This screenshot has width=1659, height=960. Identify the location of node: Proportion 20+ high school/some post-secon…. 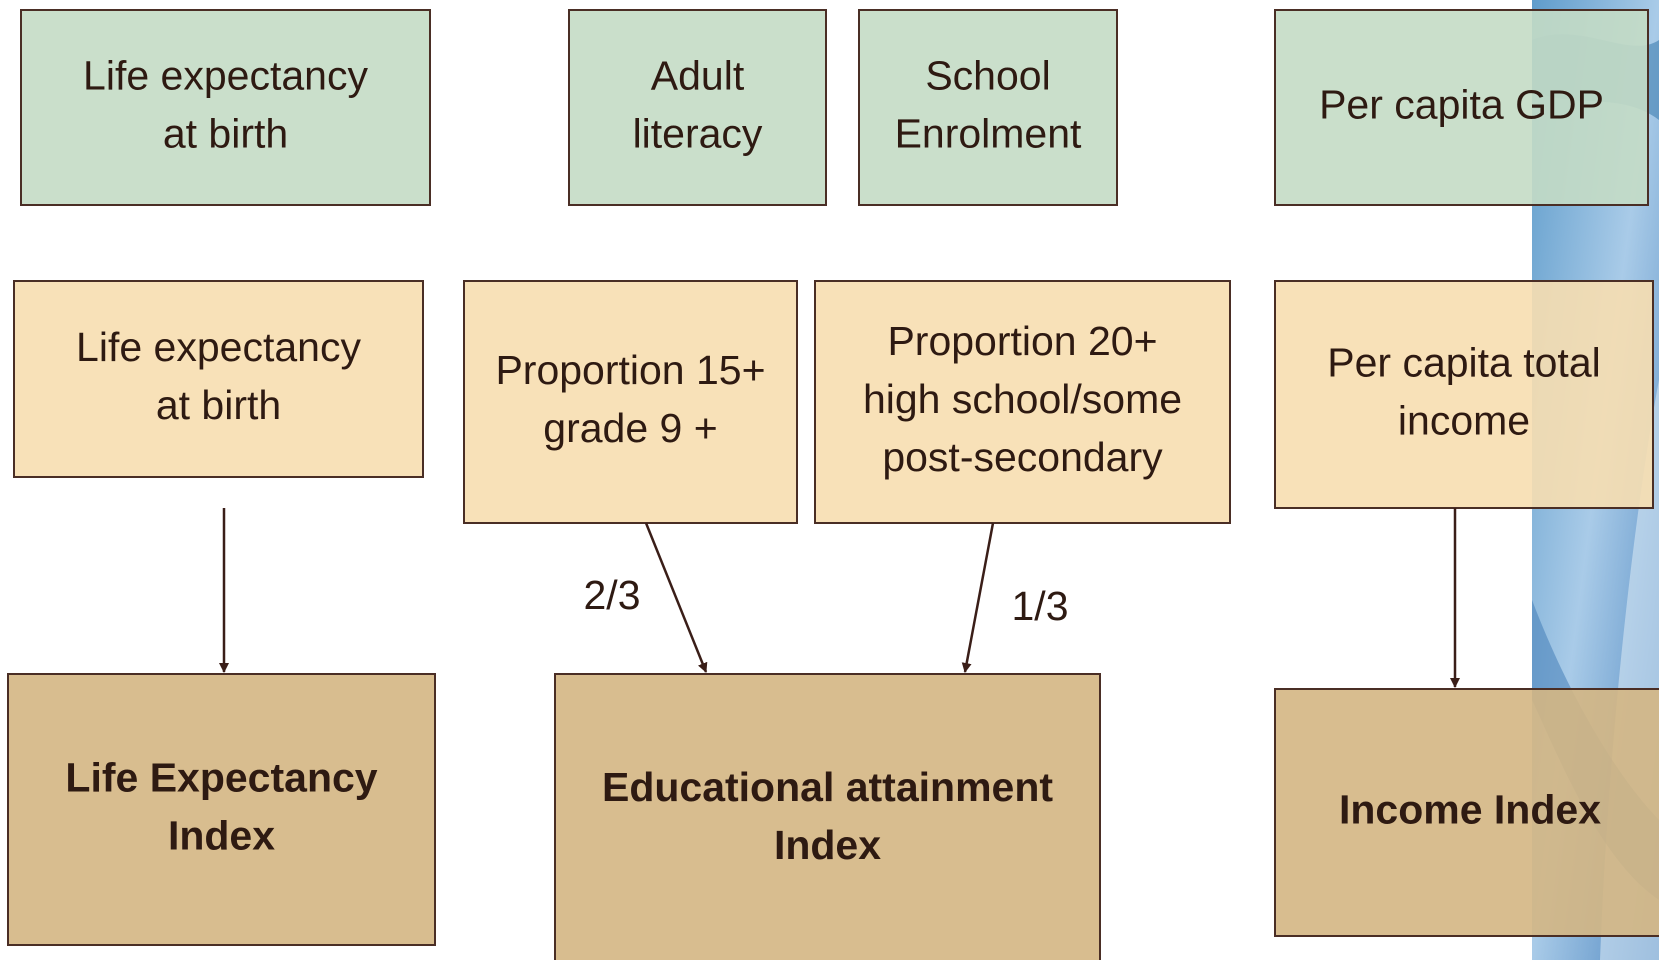
(1022, 402).